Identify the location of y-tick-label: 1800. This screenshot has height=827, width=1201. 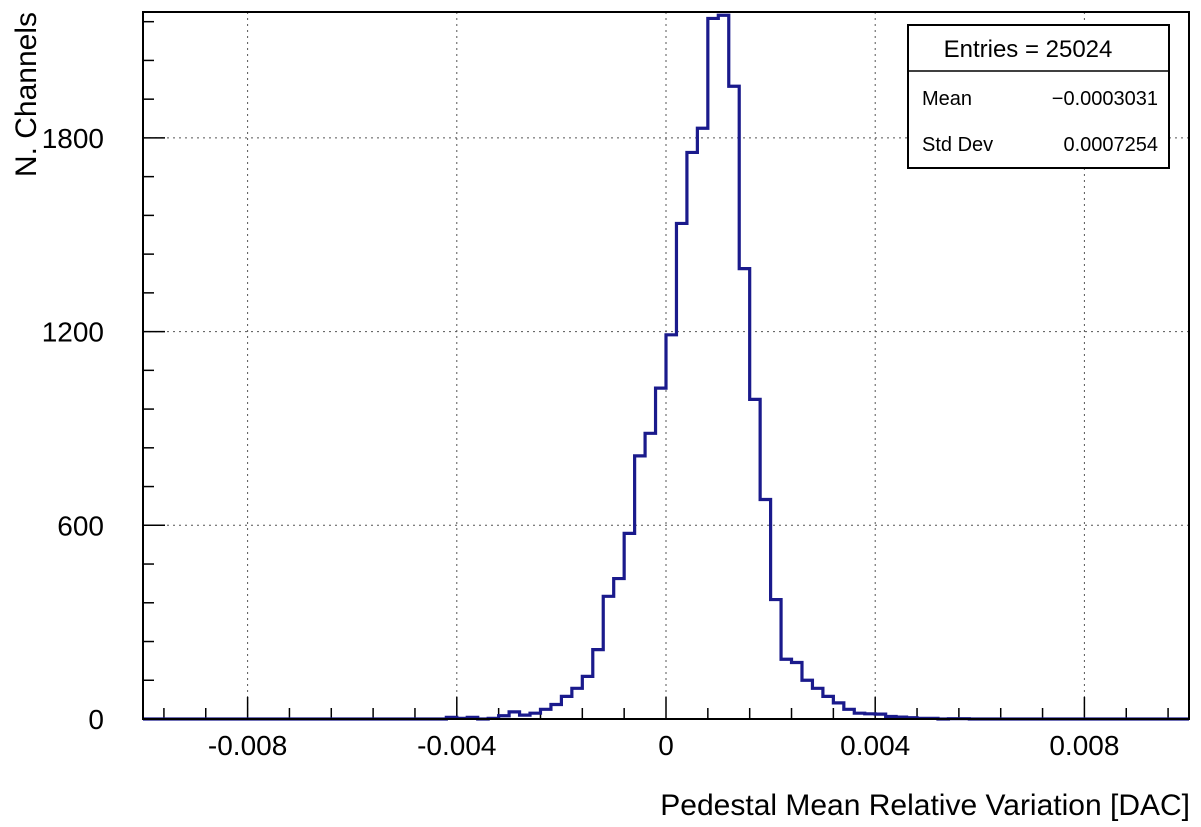
(73, 138).